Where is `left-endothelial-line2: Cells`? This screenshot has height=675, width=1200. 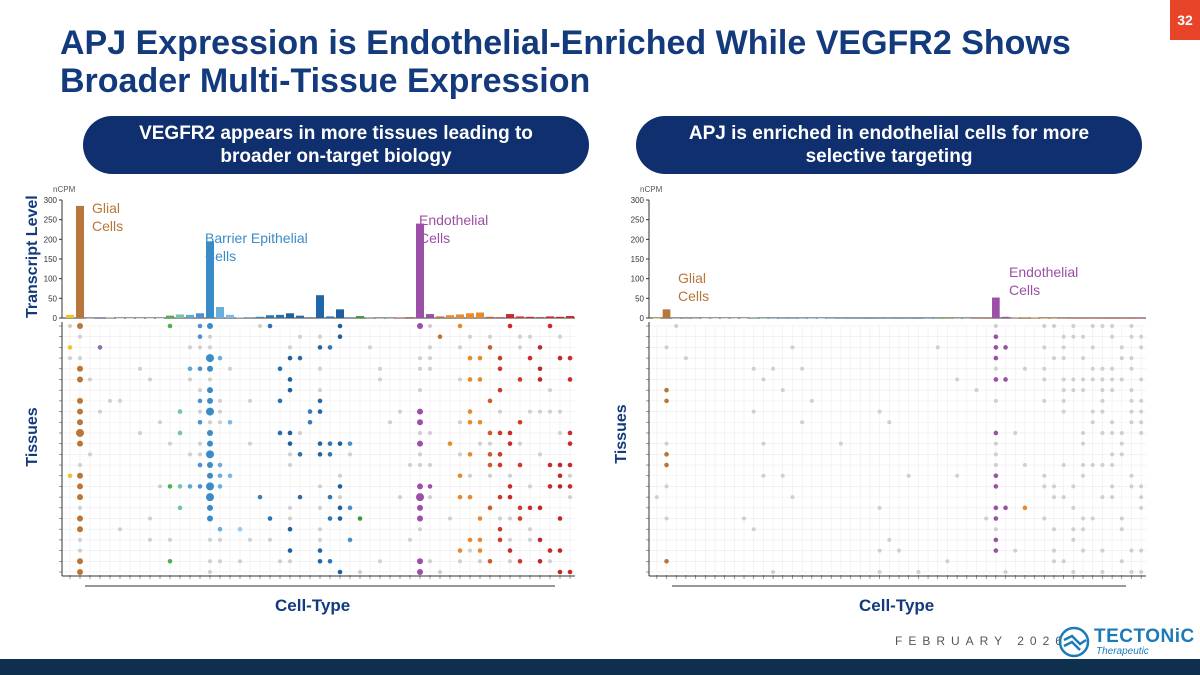 left-endothelial-line2: Cells is located at coordinates (434, 238).